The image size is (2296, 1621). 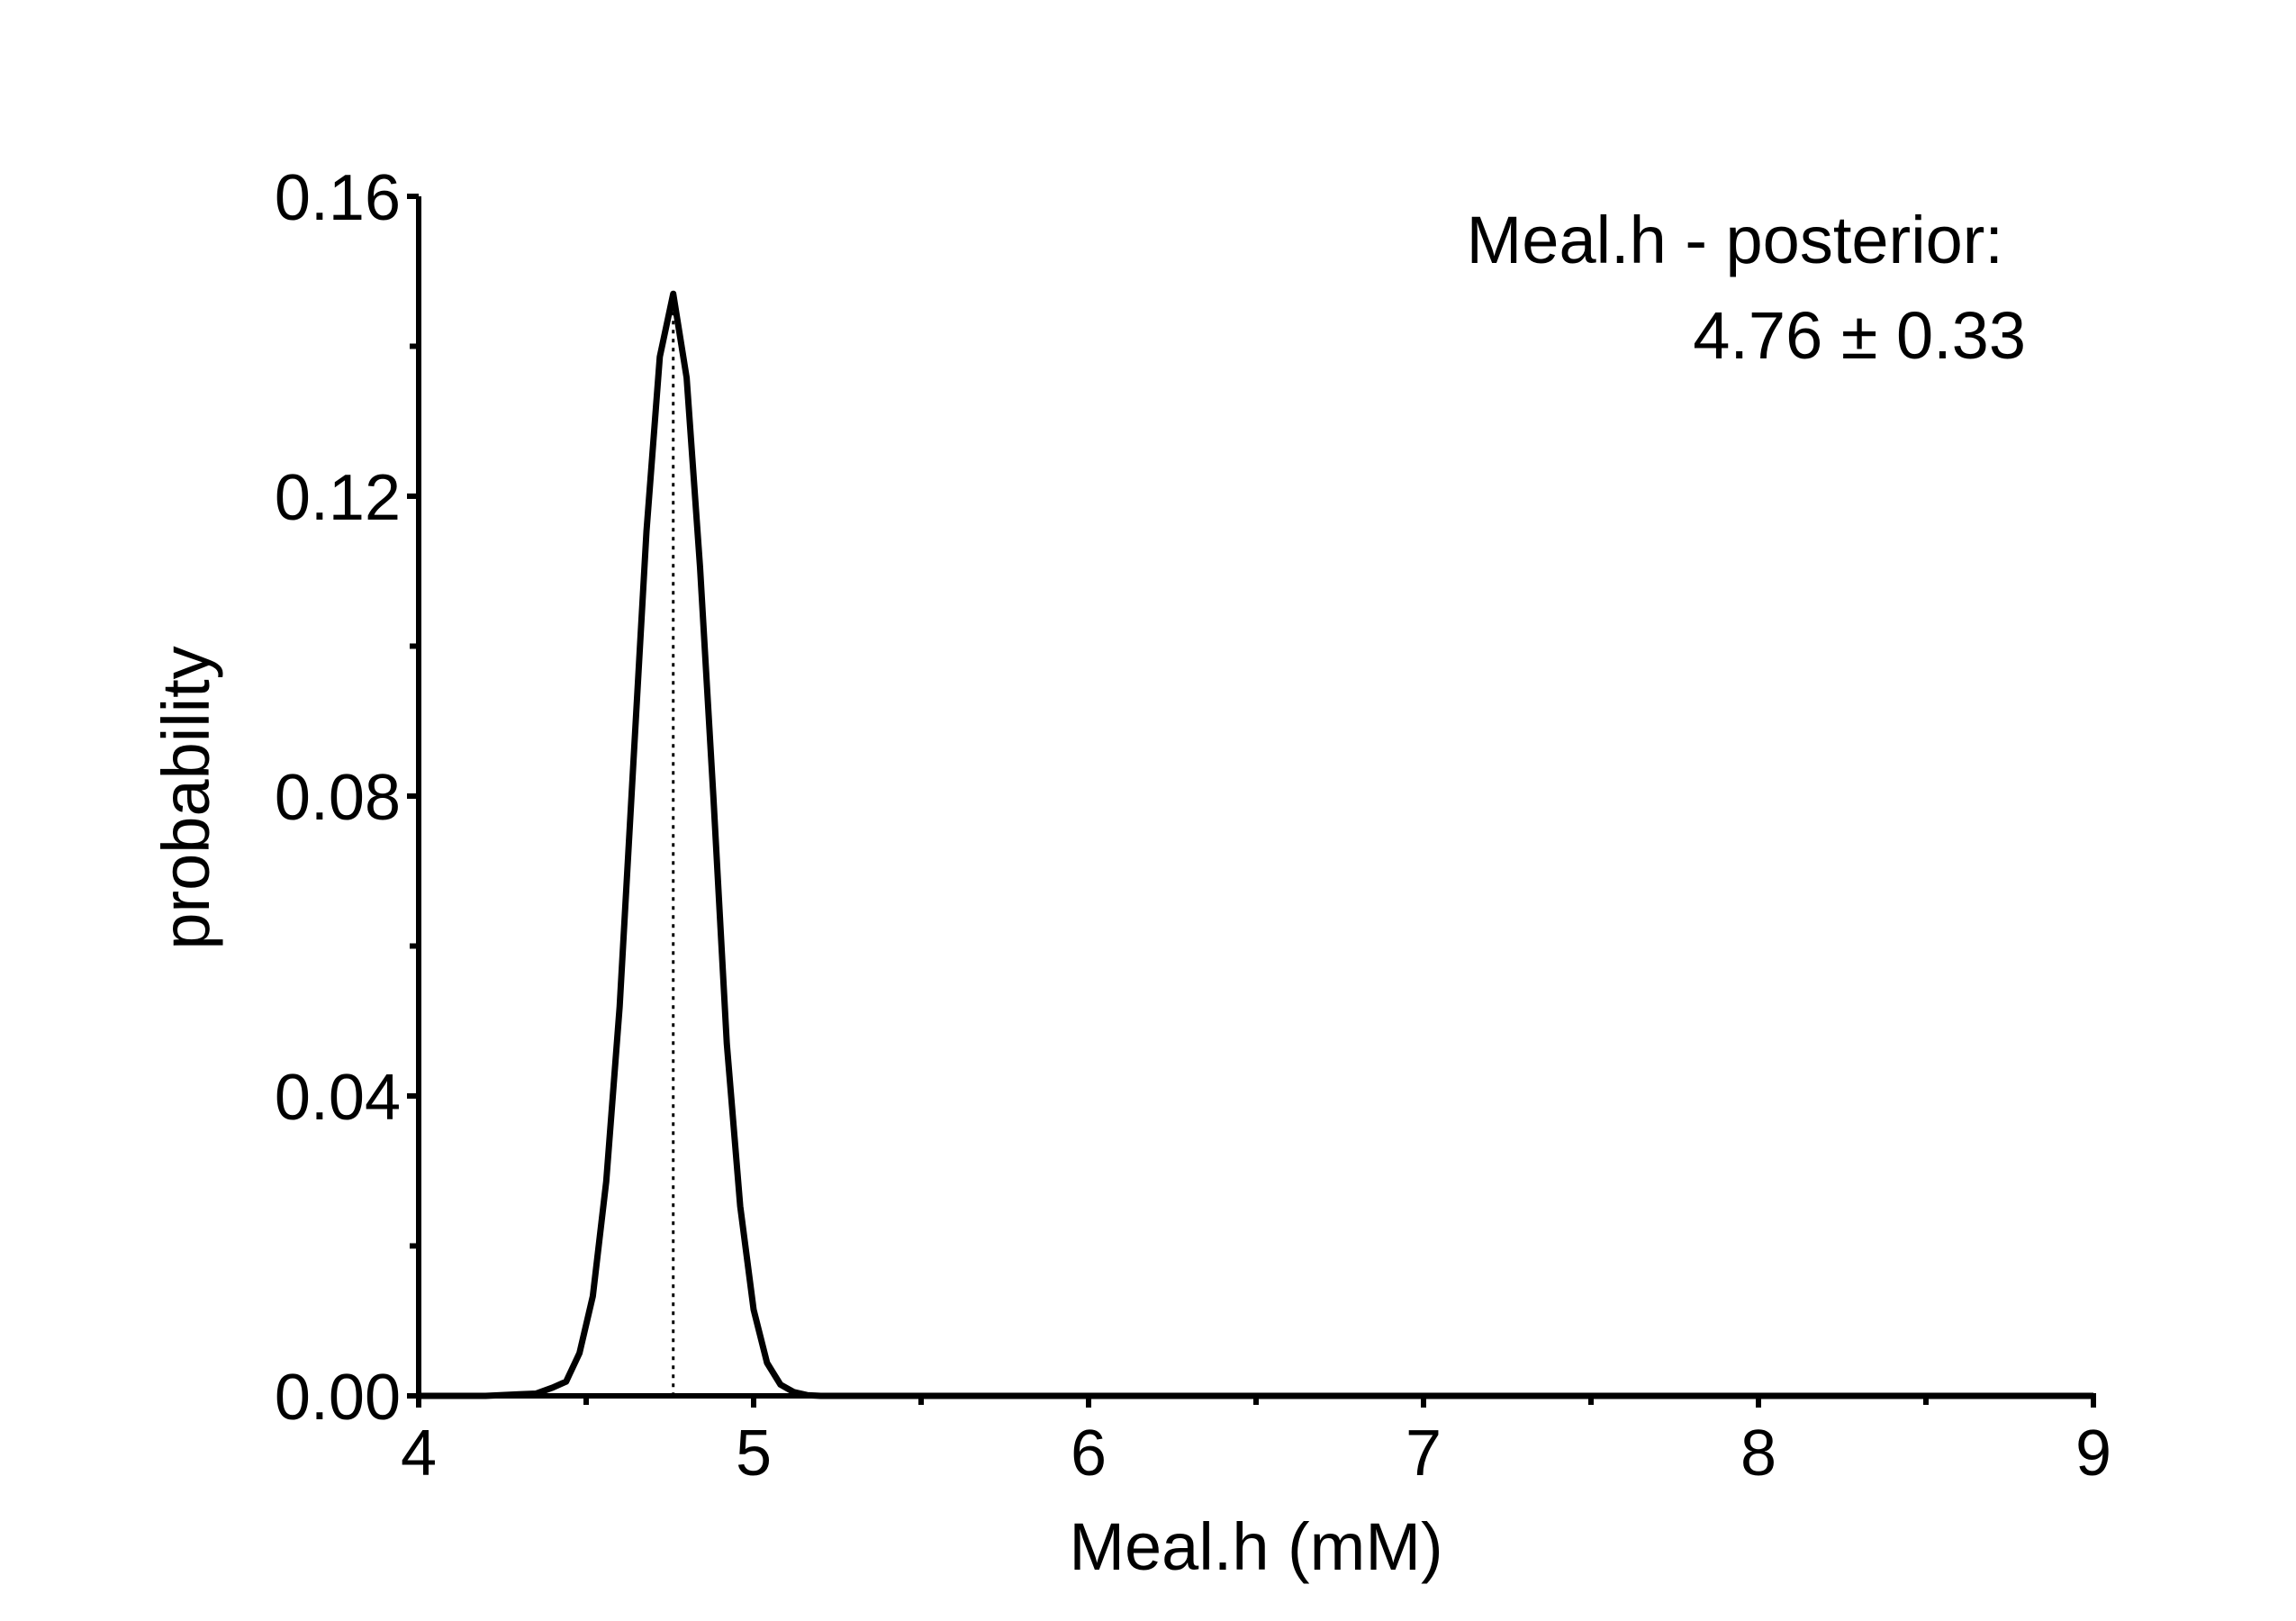 What do you see at coordinates (2093, 1453) in the screenshot?
I see `x-tick-label: 9` at bounding box center [2093, 1453].